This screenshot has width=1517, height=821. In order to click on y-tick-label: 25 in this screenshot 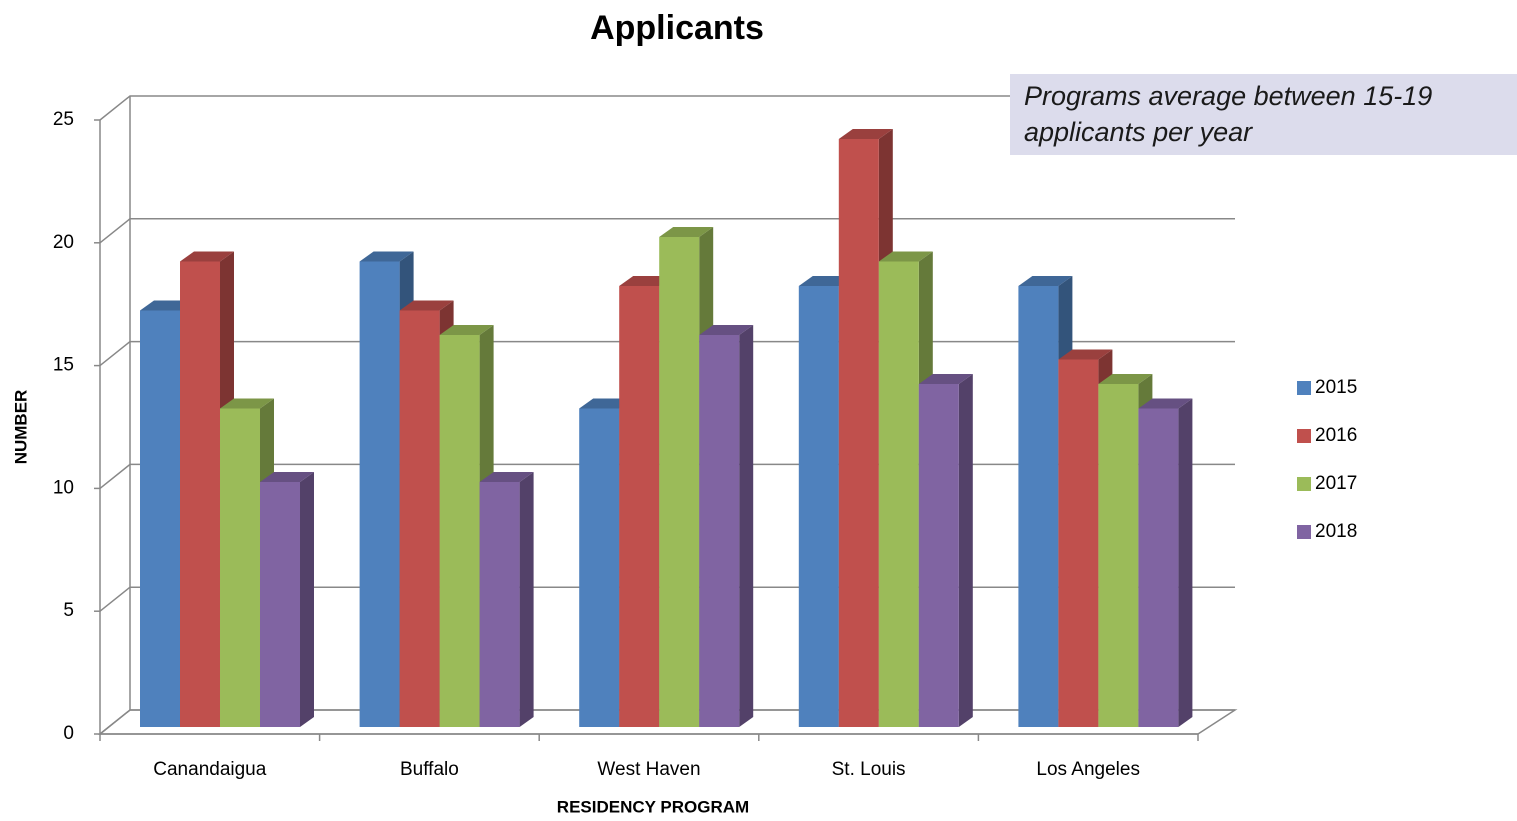, I will do `click(63, 119)`.